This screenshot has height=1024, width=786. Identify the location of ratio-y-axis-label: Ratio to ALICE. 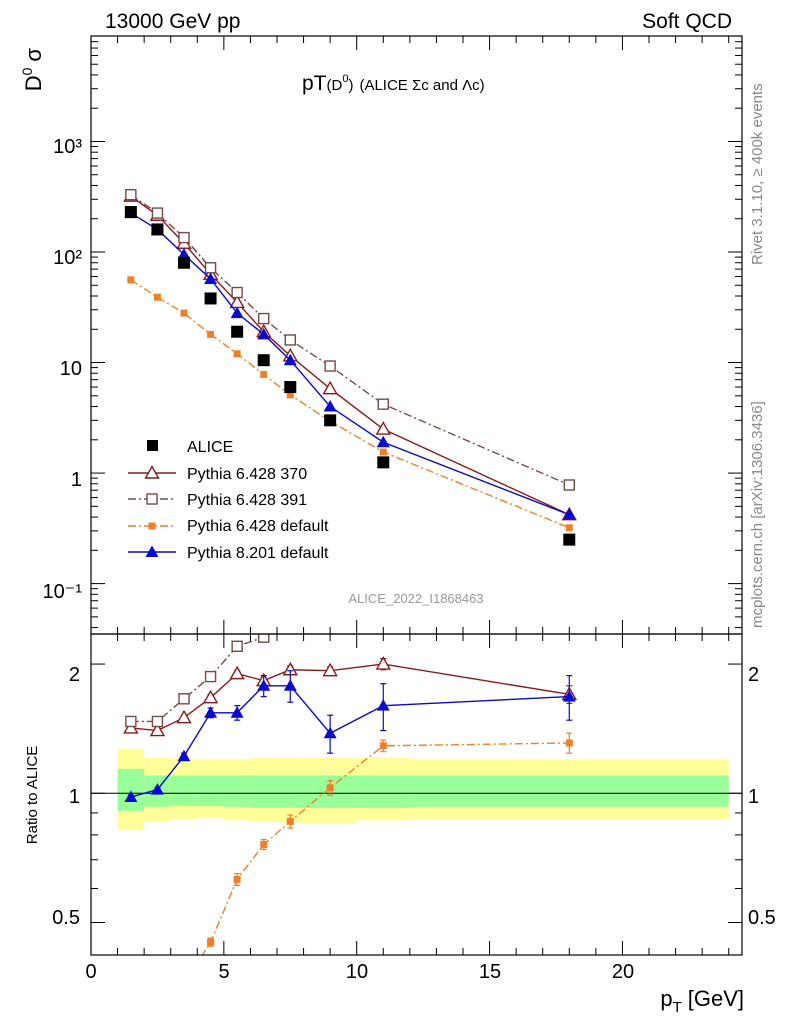
(32, 795).